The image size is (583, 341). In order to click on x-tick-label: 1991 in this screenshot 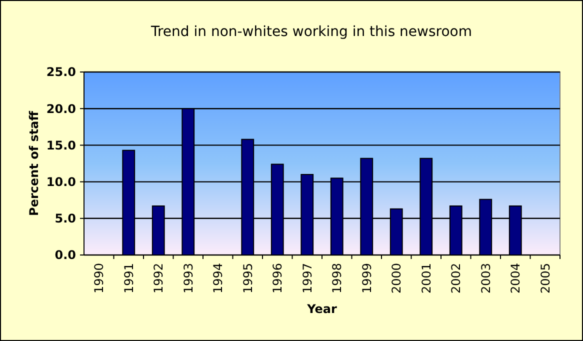, I will do `click(129, 278)`.